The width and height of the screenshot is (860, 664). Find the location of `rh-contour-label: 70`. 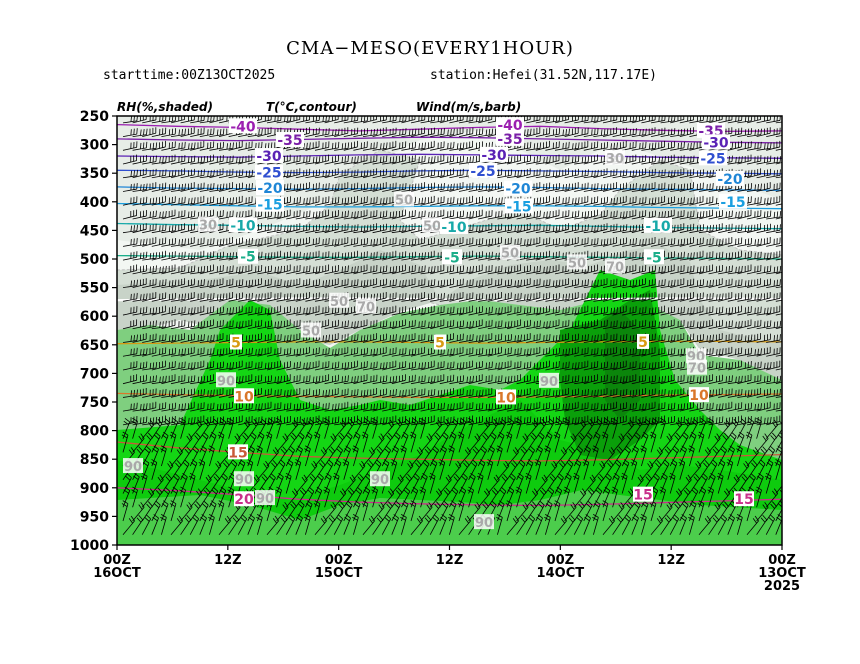

rh-contour-label: 70 is located at coordinates (366, 307).